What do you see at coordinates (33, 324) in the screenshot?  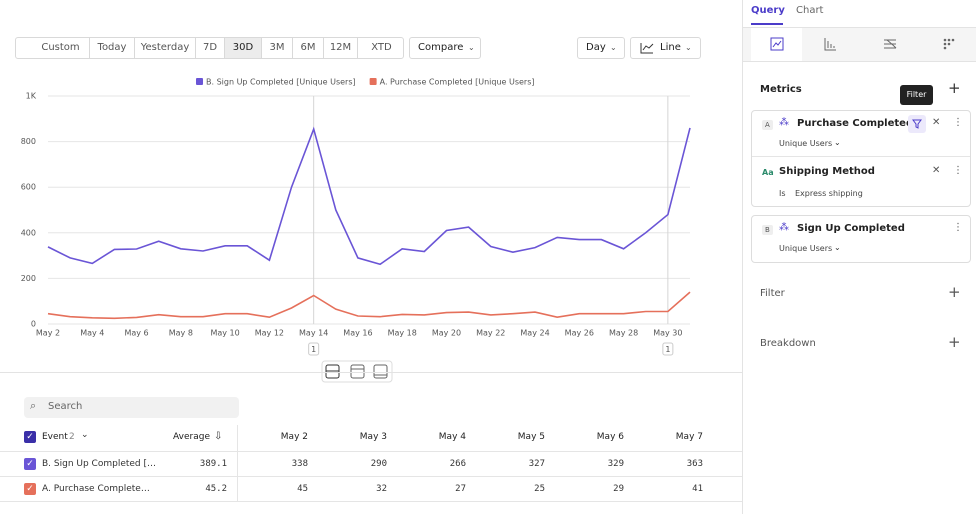 I see `y-tick-label: 0` at bounding box center [33, 324].